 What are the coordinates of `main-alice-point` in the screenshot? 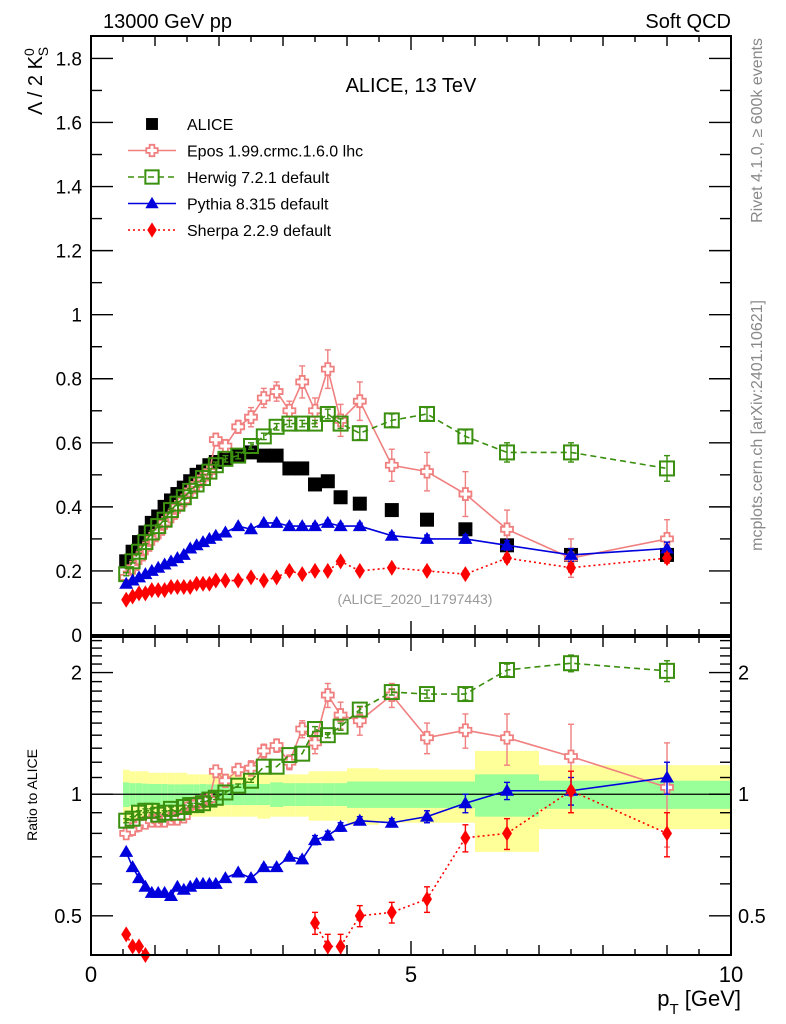 It's located at (327, 481).